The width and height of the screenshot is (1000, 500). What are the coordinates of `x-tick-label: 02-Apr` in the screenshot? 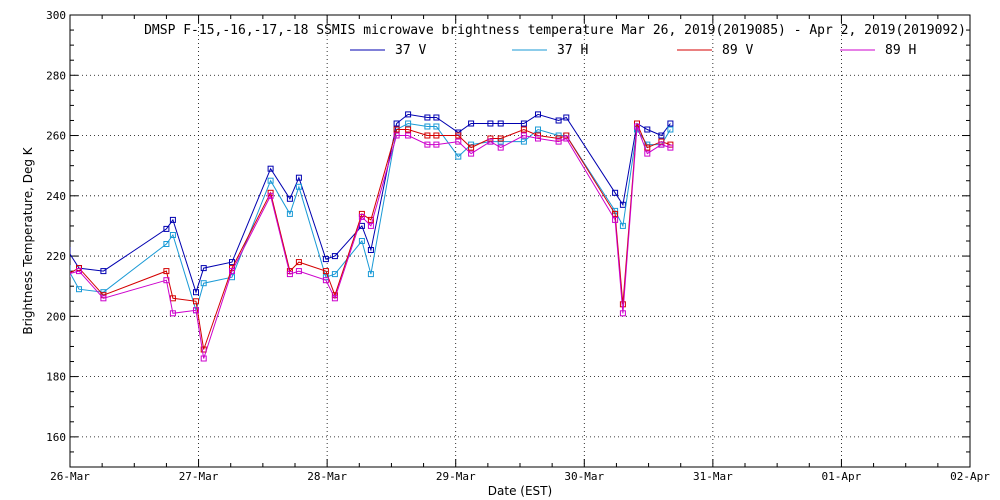 It's located at (970, 476).